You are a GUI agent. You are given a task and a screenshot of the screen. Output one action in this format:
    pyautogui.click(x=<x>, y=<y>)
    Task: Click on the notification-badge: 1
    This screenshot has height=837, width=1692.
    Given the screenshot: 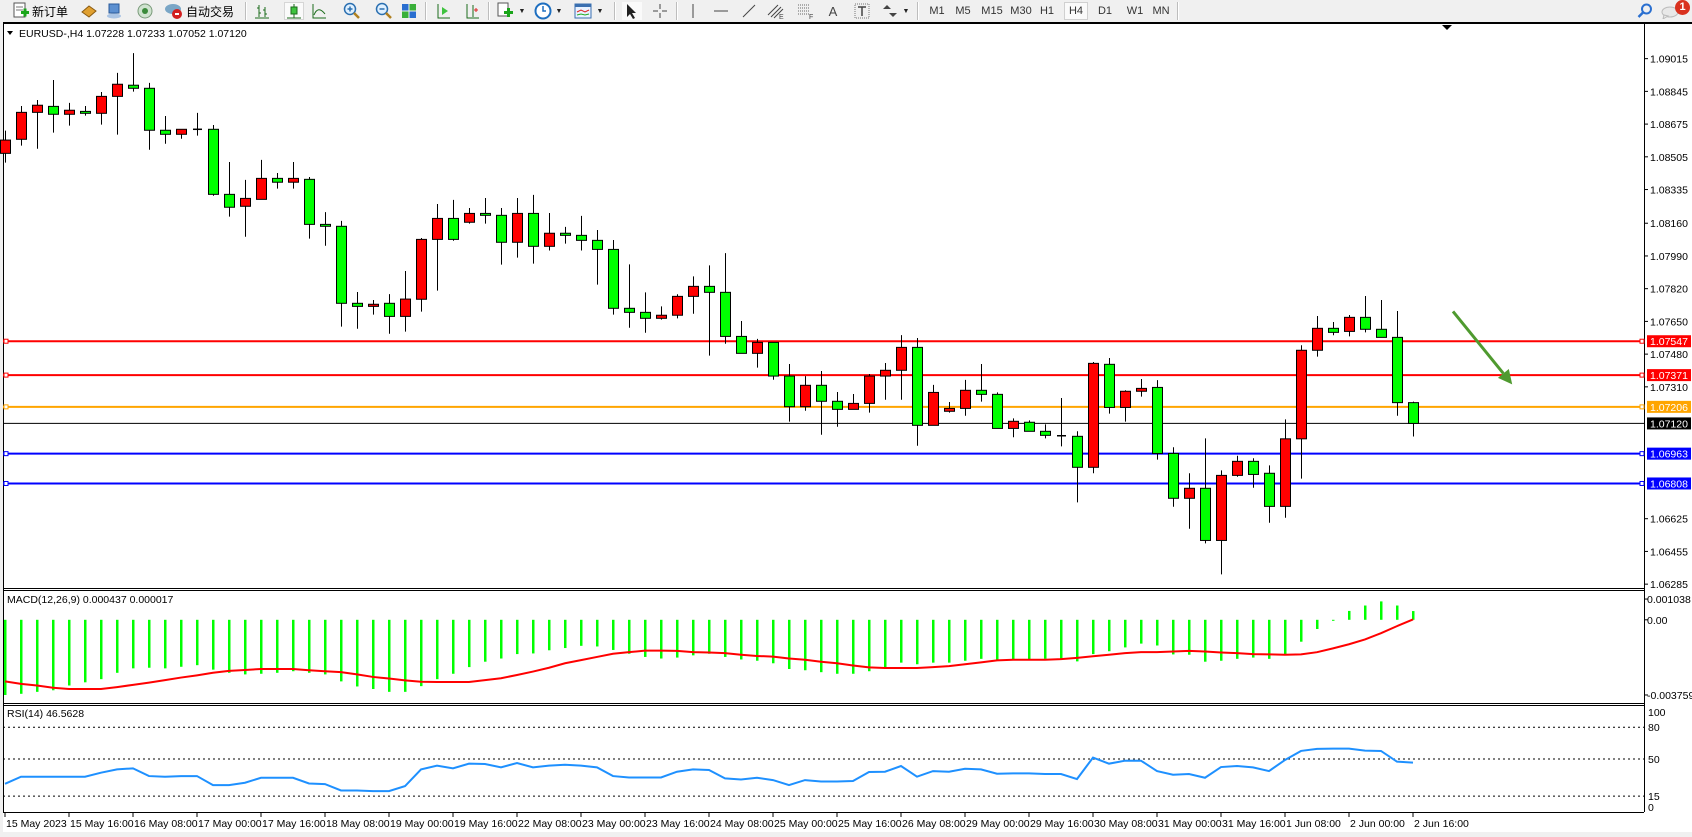 What is the action you would take?
    pyautogui.click(x=1682, y=7)
    